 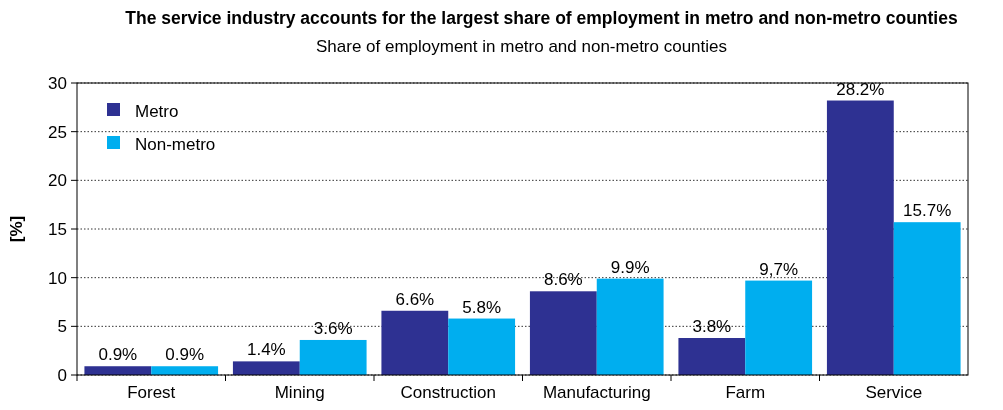 I want to click on y-tick-label: 0, so click(x=62, y=375).